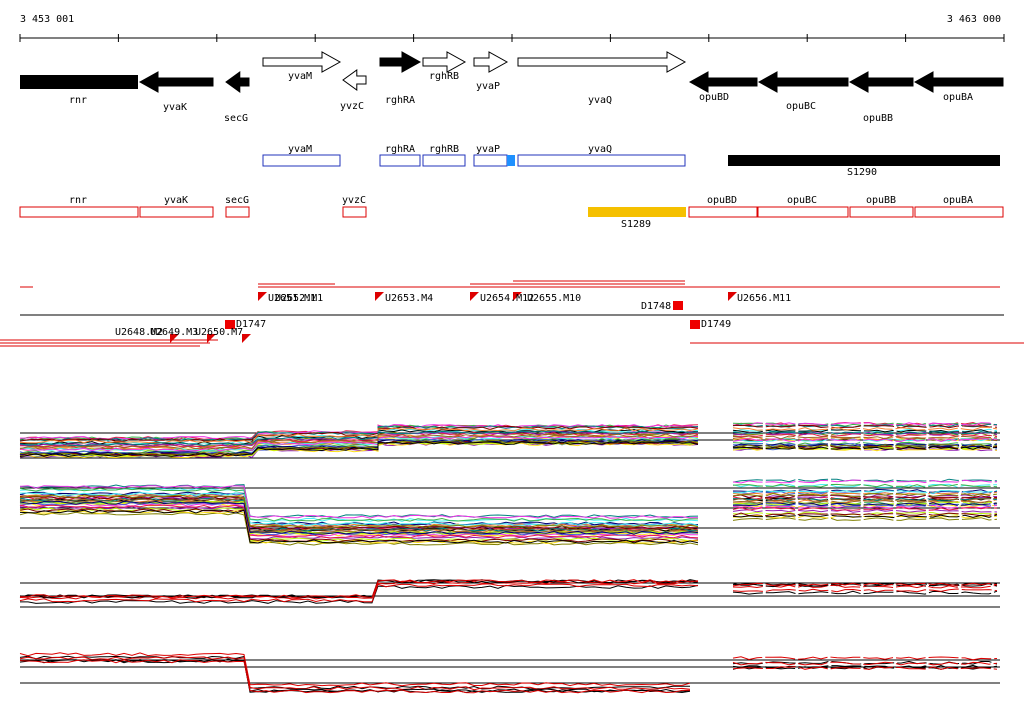 The height and width of the screenshot is (714, 1024). Describe the element at coordinates (237, 200) in the screenshot. I see `red-gene-label: secG` at that location.